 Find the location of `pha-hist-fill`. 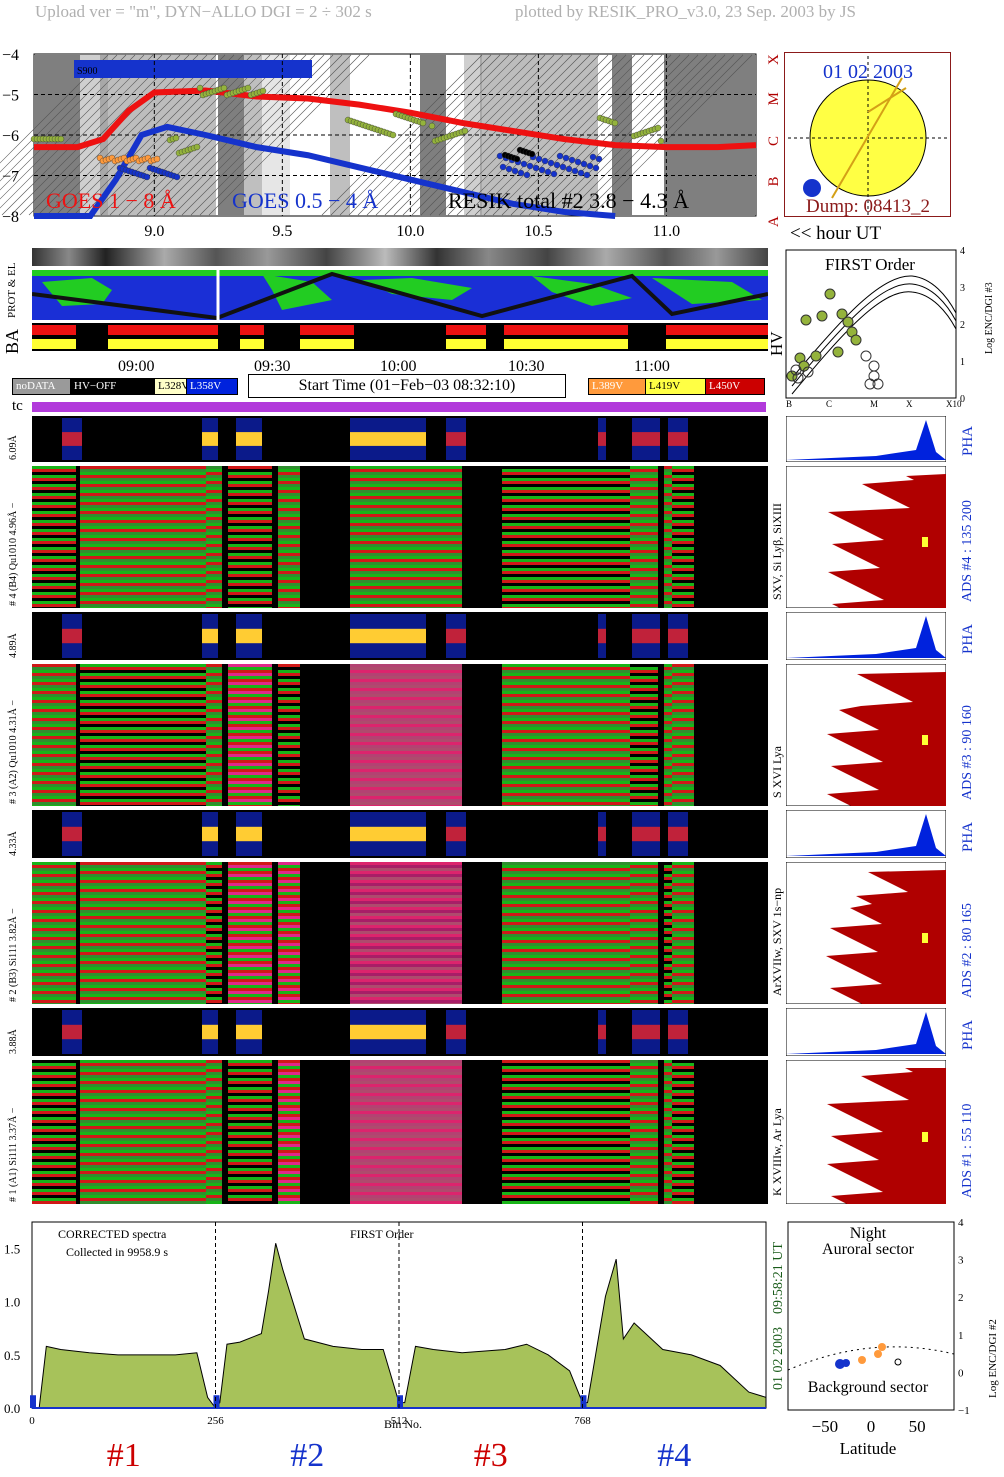

pha-hist-fill is located at coordinates (866, 440).